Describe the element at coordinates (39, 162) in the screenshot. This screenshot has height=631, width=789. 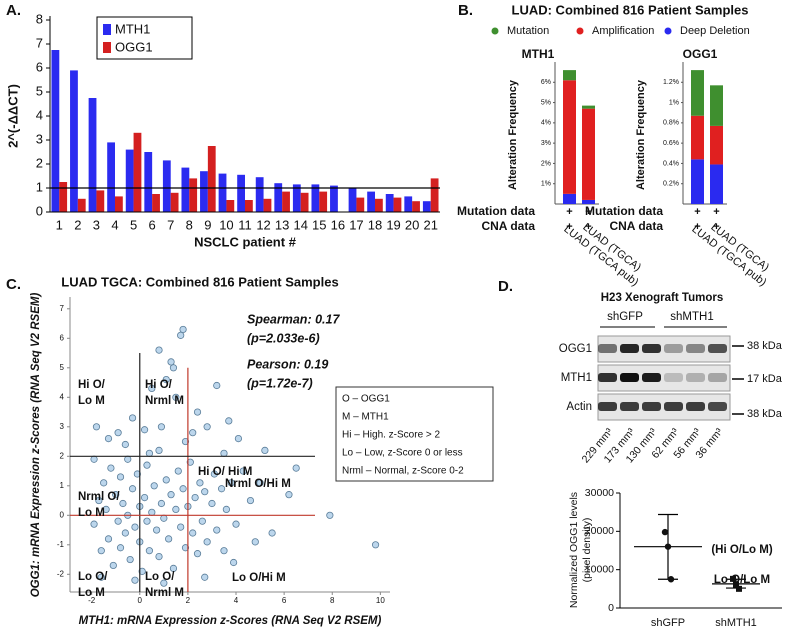
I see `y-tick-label: 2` at that location.